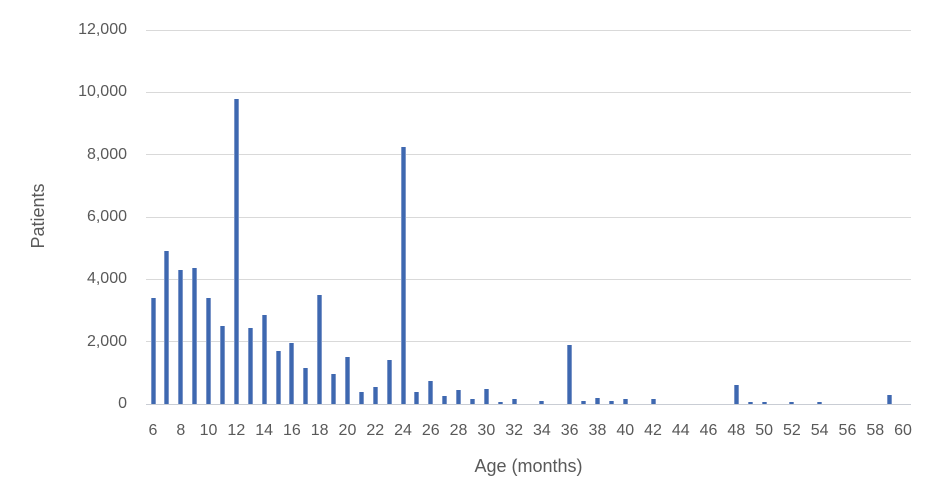 Image resolution: width=933 pixels, height=497 pixels. I want to click on x-tick-label: 24, so click(403, 430).